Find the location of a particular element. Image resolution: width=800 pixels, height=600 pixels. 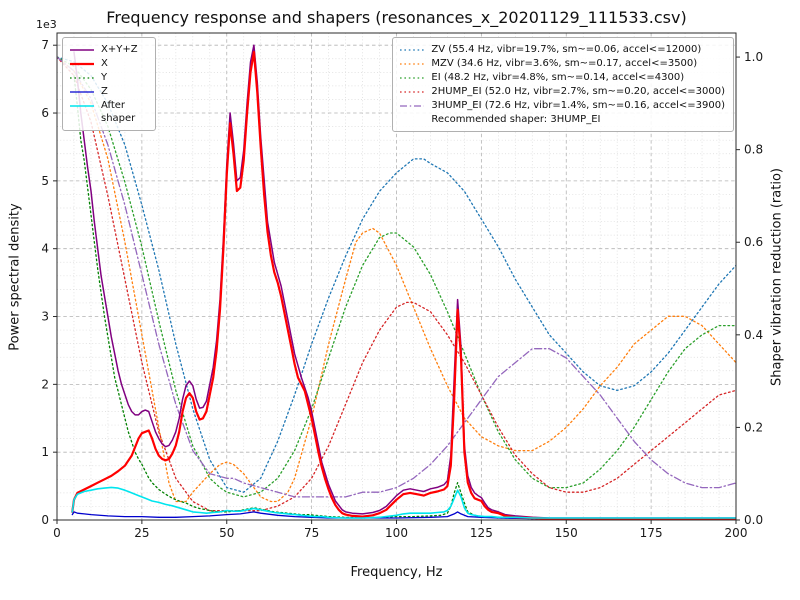

x-tick-label: 125 is located at coordinates (481, 533).